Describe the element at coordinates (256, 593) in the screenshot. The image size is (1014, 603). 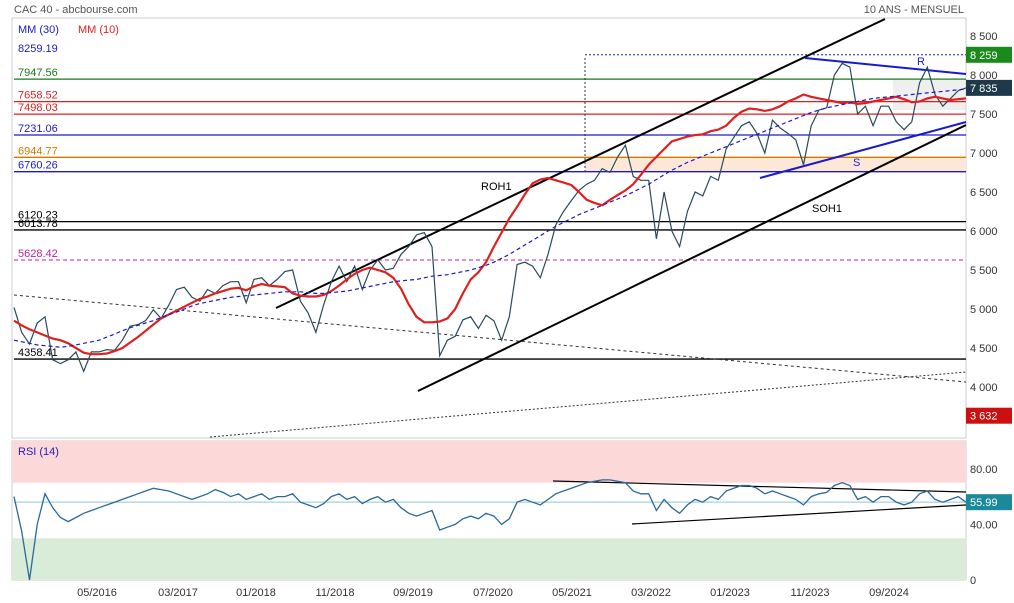
I see `x-tick-label: 01/2018` at that location.